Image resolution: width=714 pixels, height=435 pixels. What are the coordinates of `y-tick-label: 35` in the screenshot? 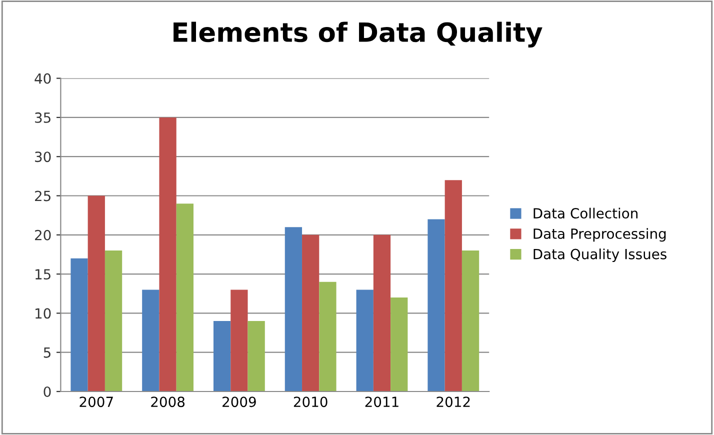 It's located at (42, 117).